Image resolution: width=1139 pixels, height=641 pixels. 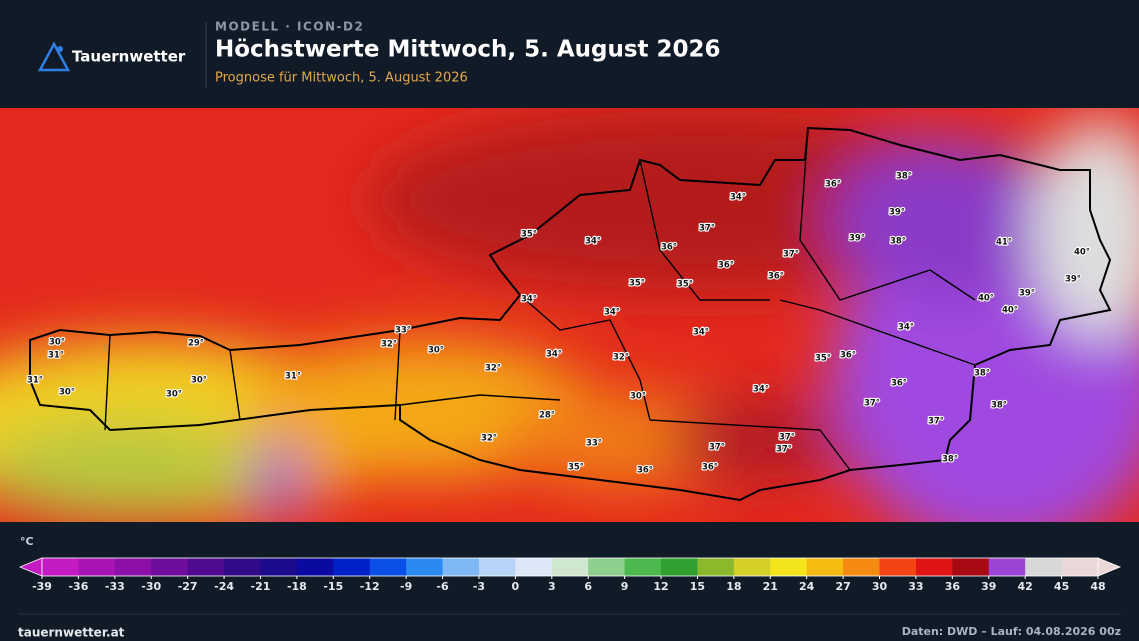 I want to click on title: Höchstwerte Mittwoch, 5. August 2026, so click(x=468, y=50).